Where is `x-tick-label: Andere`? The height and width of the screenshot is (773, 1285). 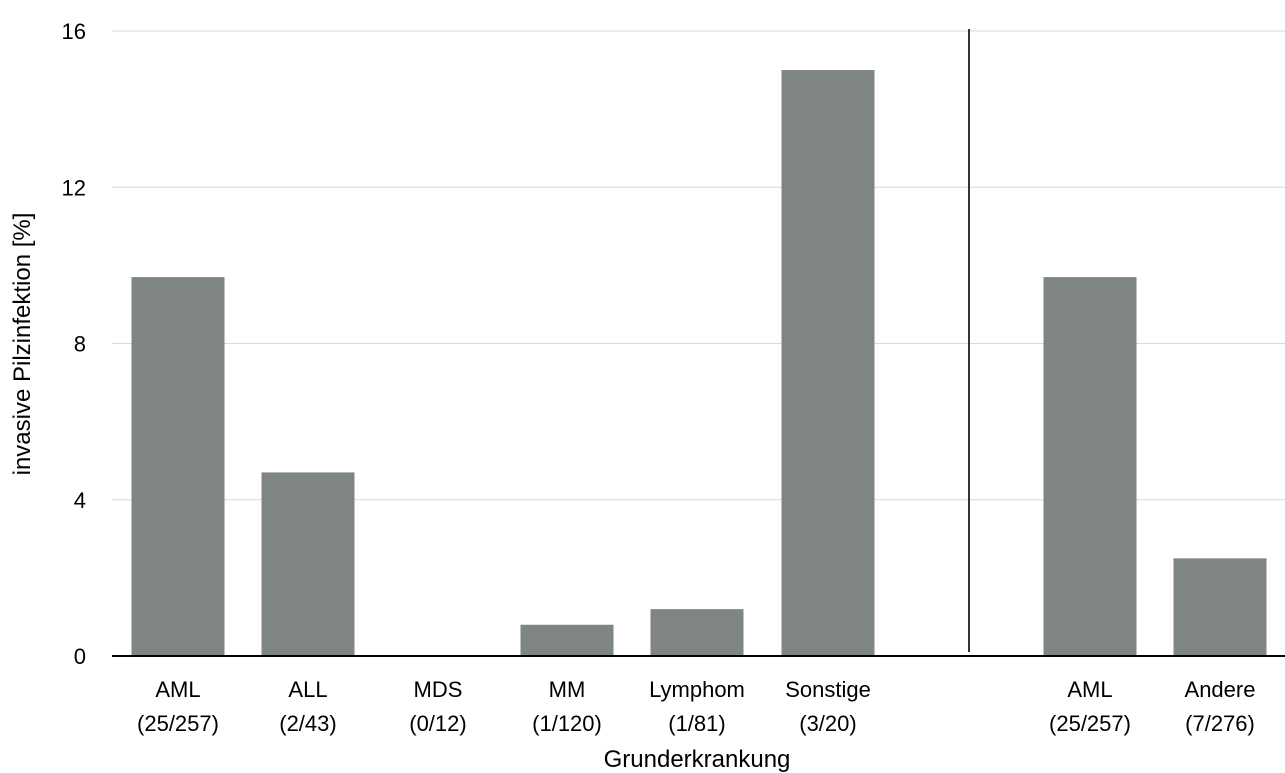
x-tick-label: Andere is located at coordinates (1220, 689).